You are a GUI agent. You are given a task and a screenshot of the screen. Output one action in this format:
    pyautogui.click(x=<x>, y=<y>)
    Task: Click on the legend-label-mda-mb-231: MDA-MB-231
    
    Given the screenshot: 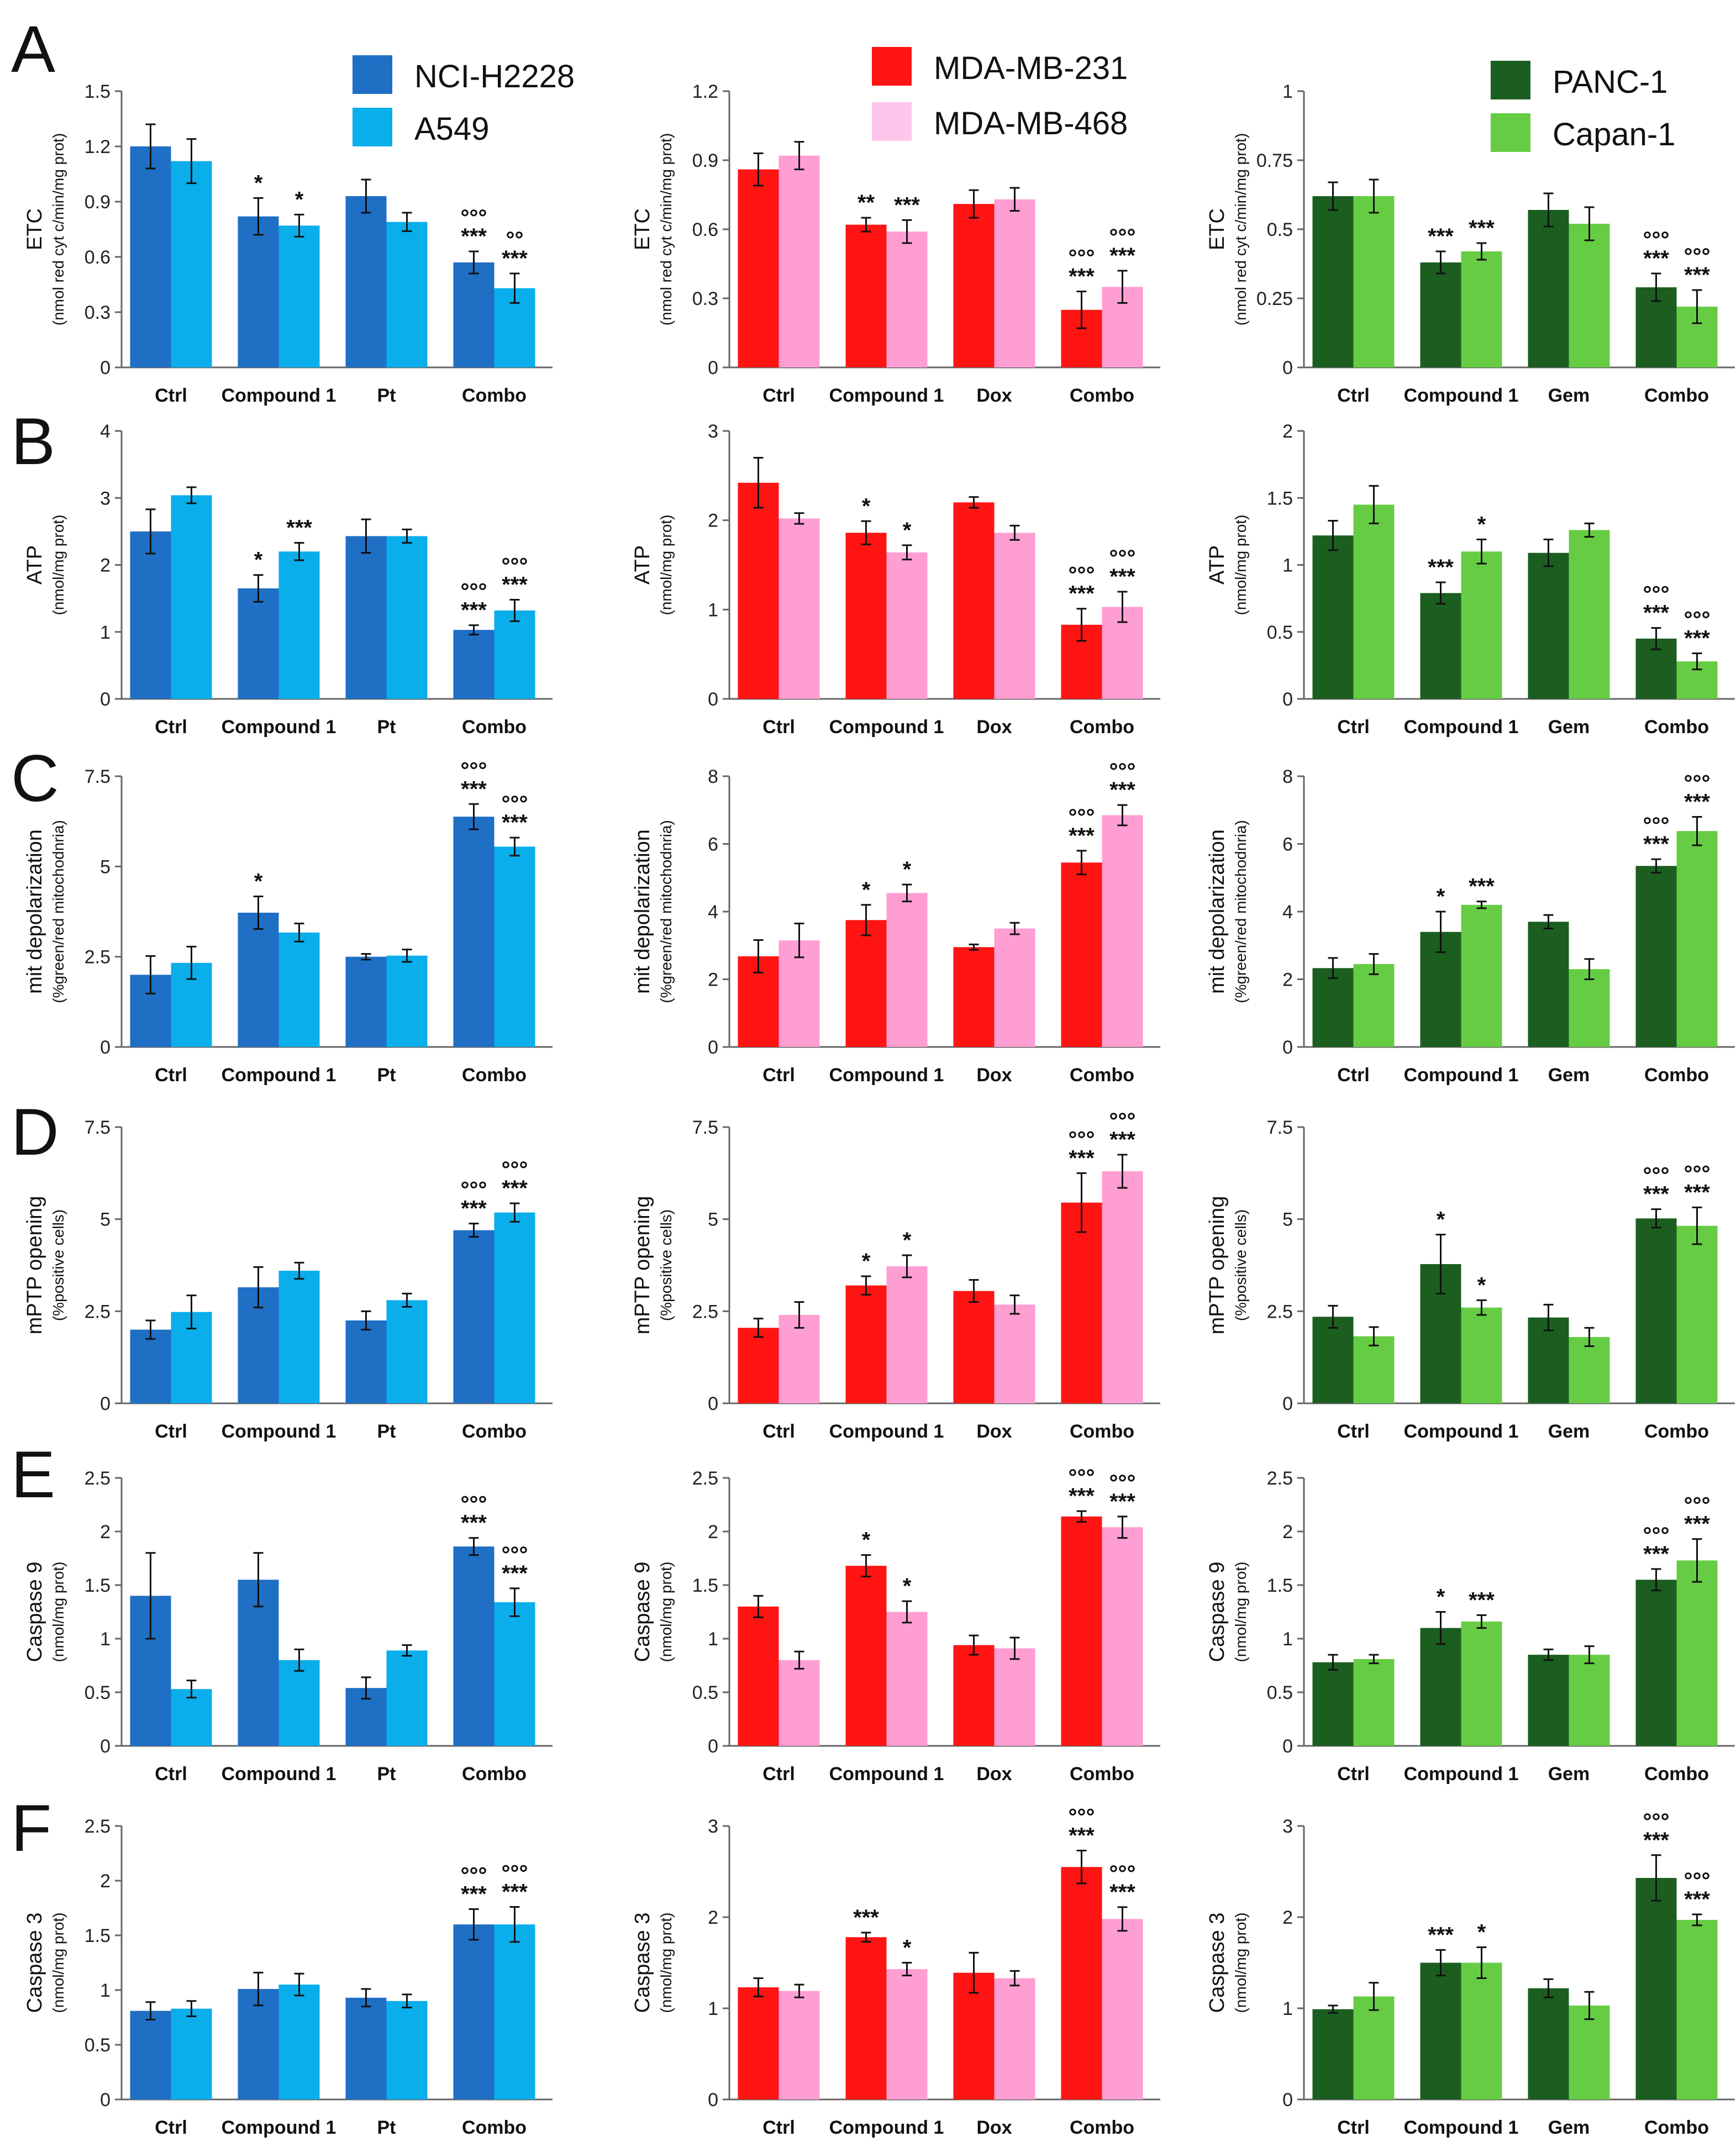 What is the action you would take?
    pyautogui.click(x=1031, y=68)
    